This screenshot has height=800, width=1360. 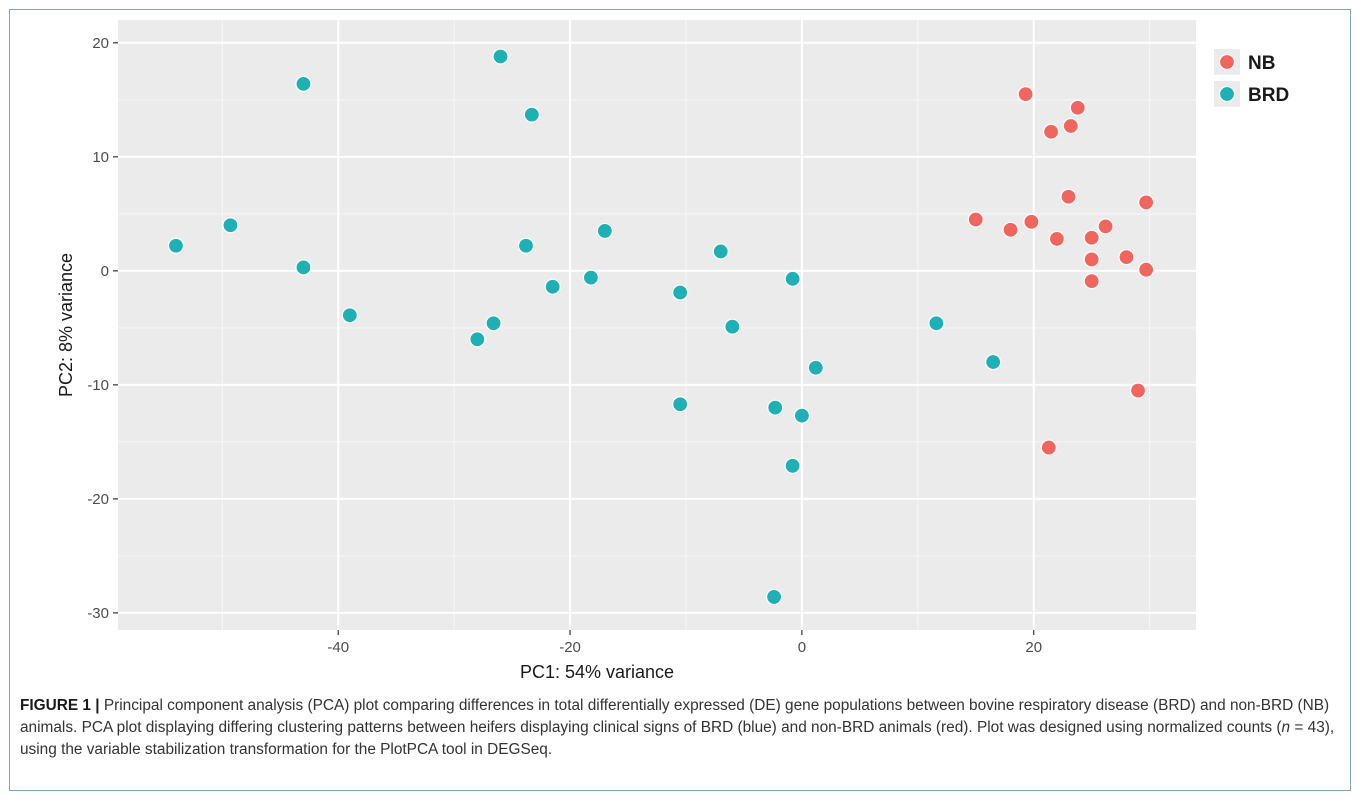 What do you see at coordinates (1268, 95) in the screenshot?
I see `legend-label-brd: BRD` at bounding box center [1268, 95].